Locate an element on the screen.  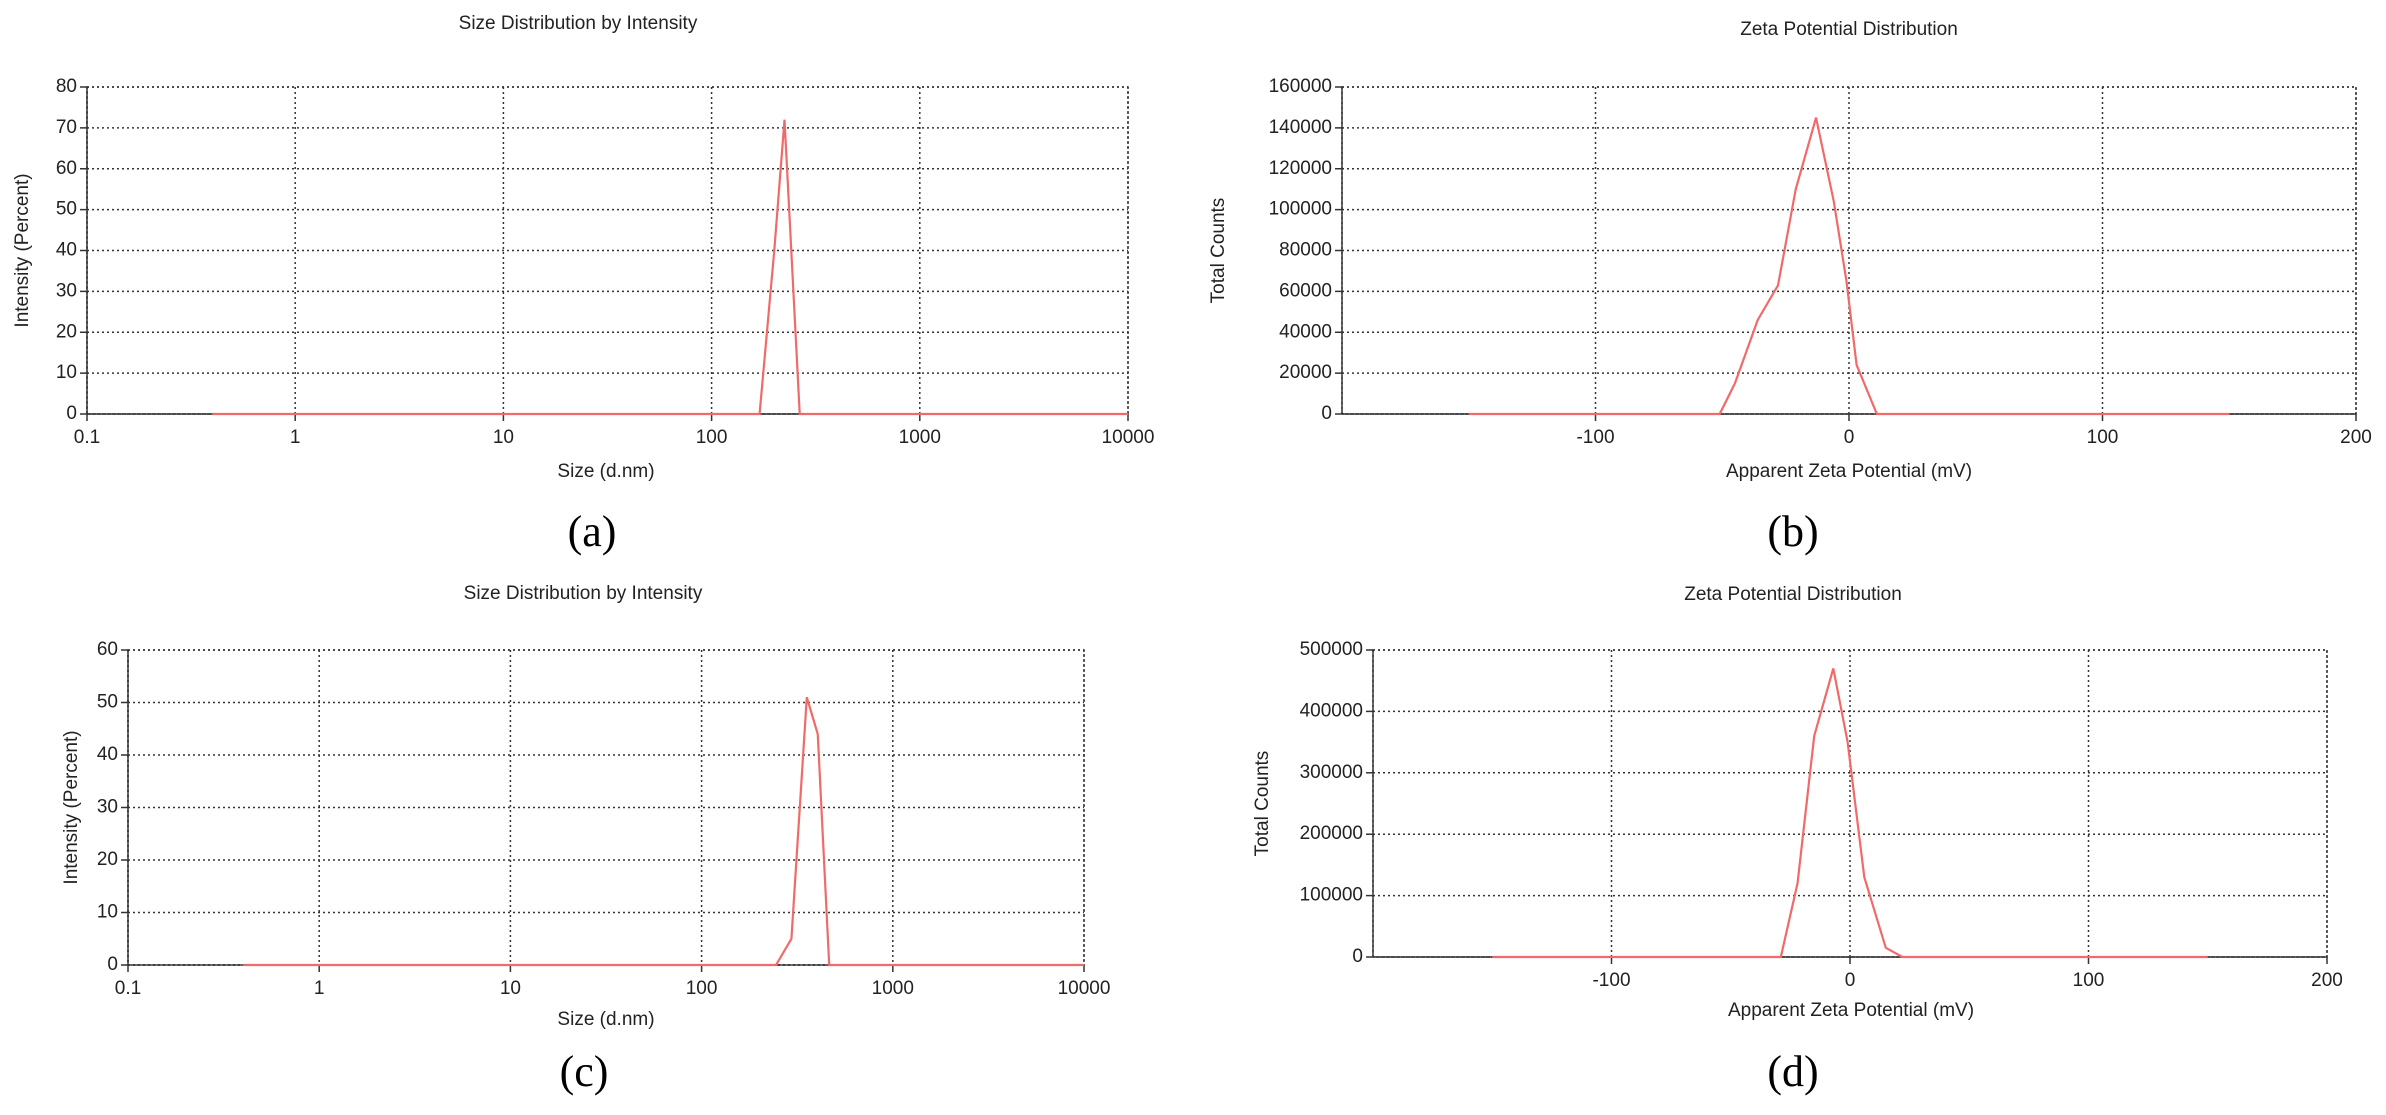
y-tick-label: 300000 is located at coordinates (1331, 772).